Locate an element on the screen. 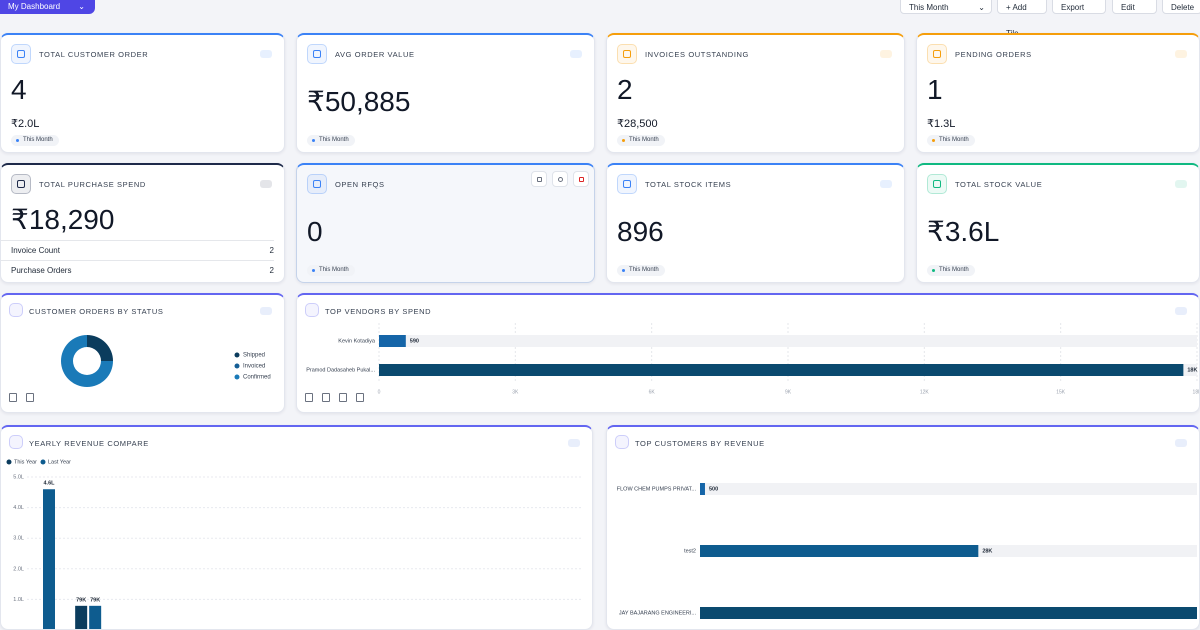 This screenshot has height=630, width=1200. x-tick-label: 12K is located at coordinates (925, 392).